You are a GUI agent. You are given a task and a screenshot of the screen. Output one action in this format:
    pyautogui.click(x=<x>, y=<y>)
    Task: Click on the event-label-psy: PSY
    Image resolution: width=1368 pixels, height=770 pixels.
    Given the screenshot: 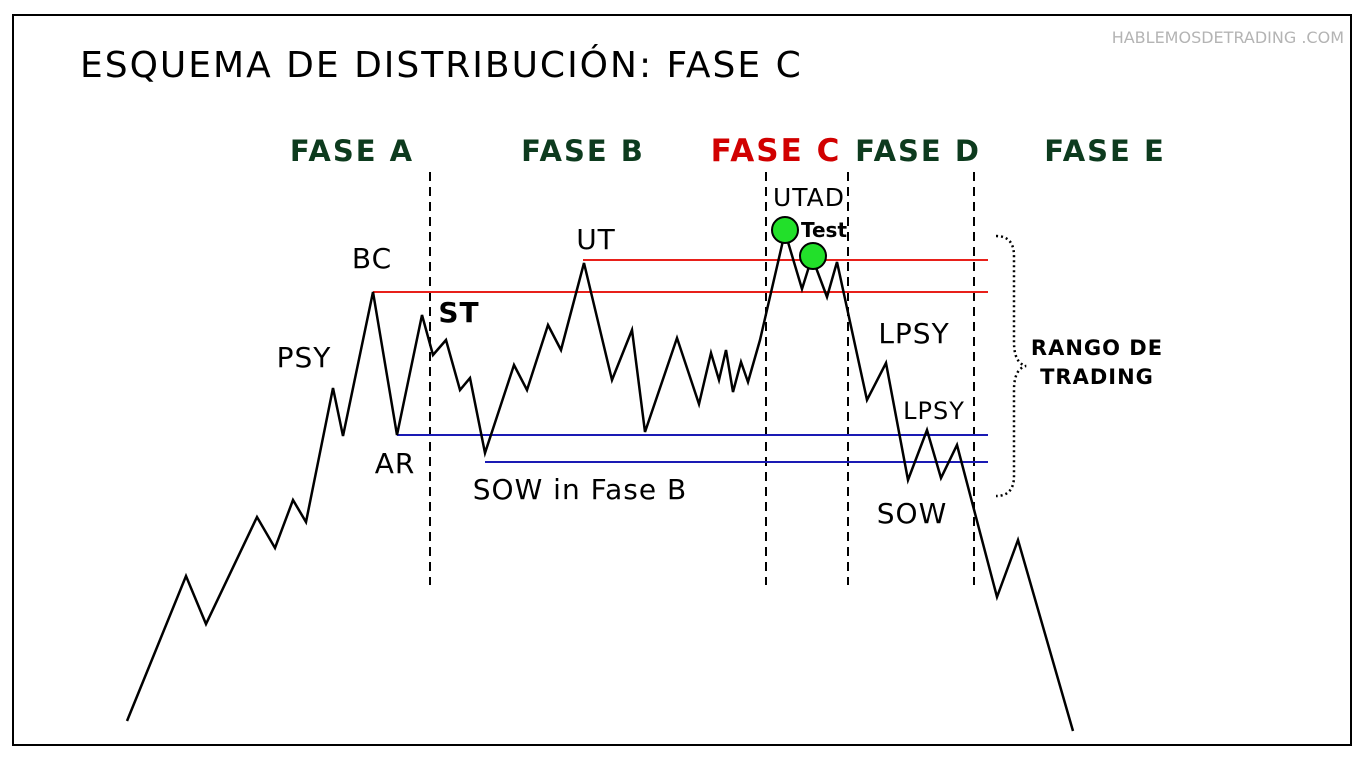 What is the action you would take?
    pyautogui.click(x=304, y=357)
    